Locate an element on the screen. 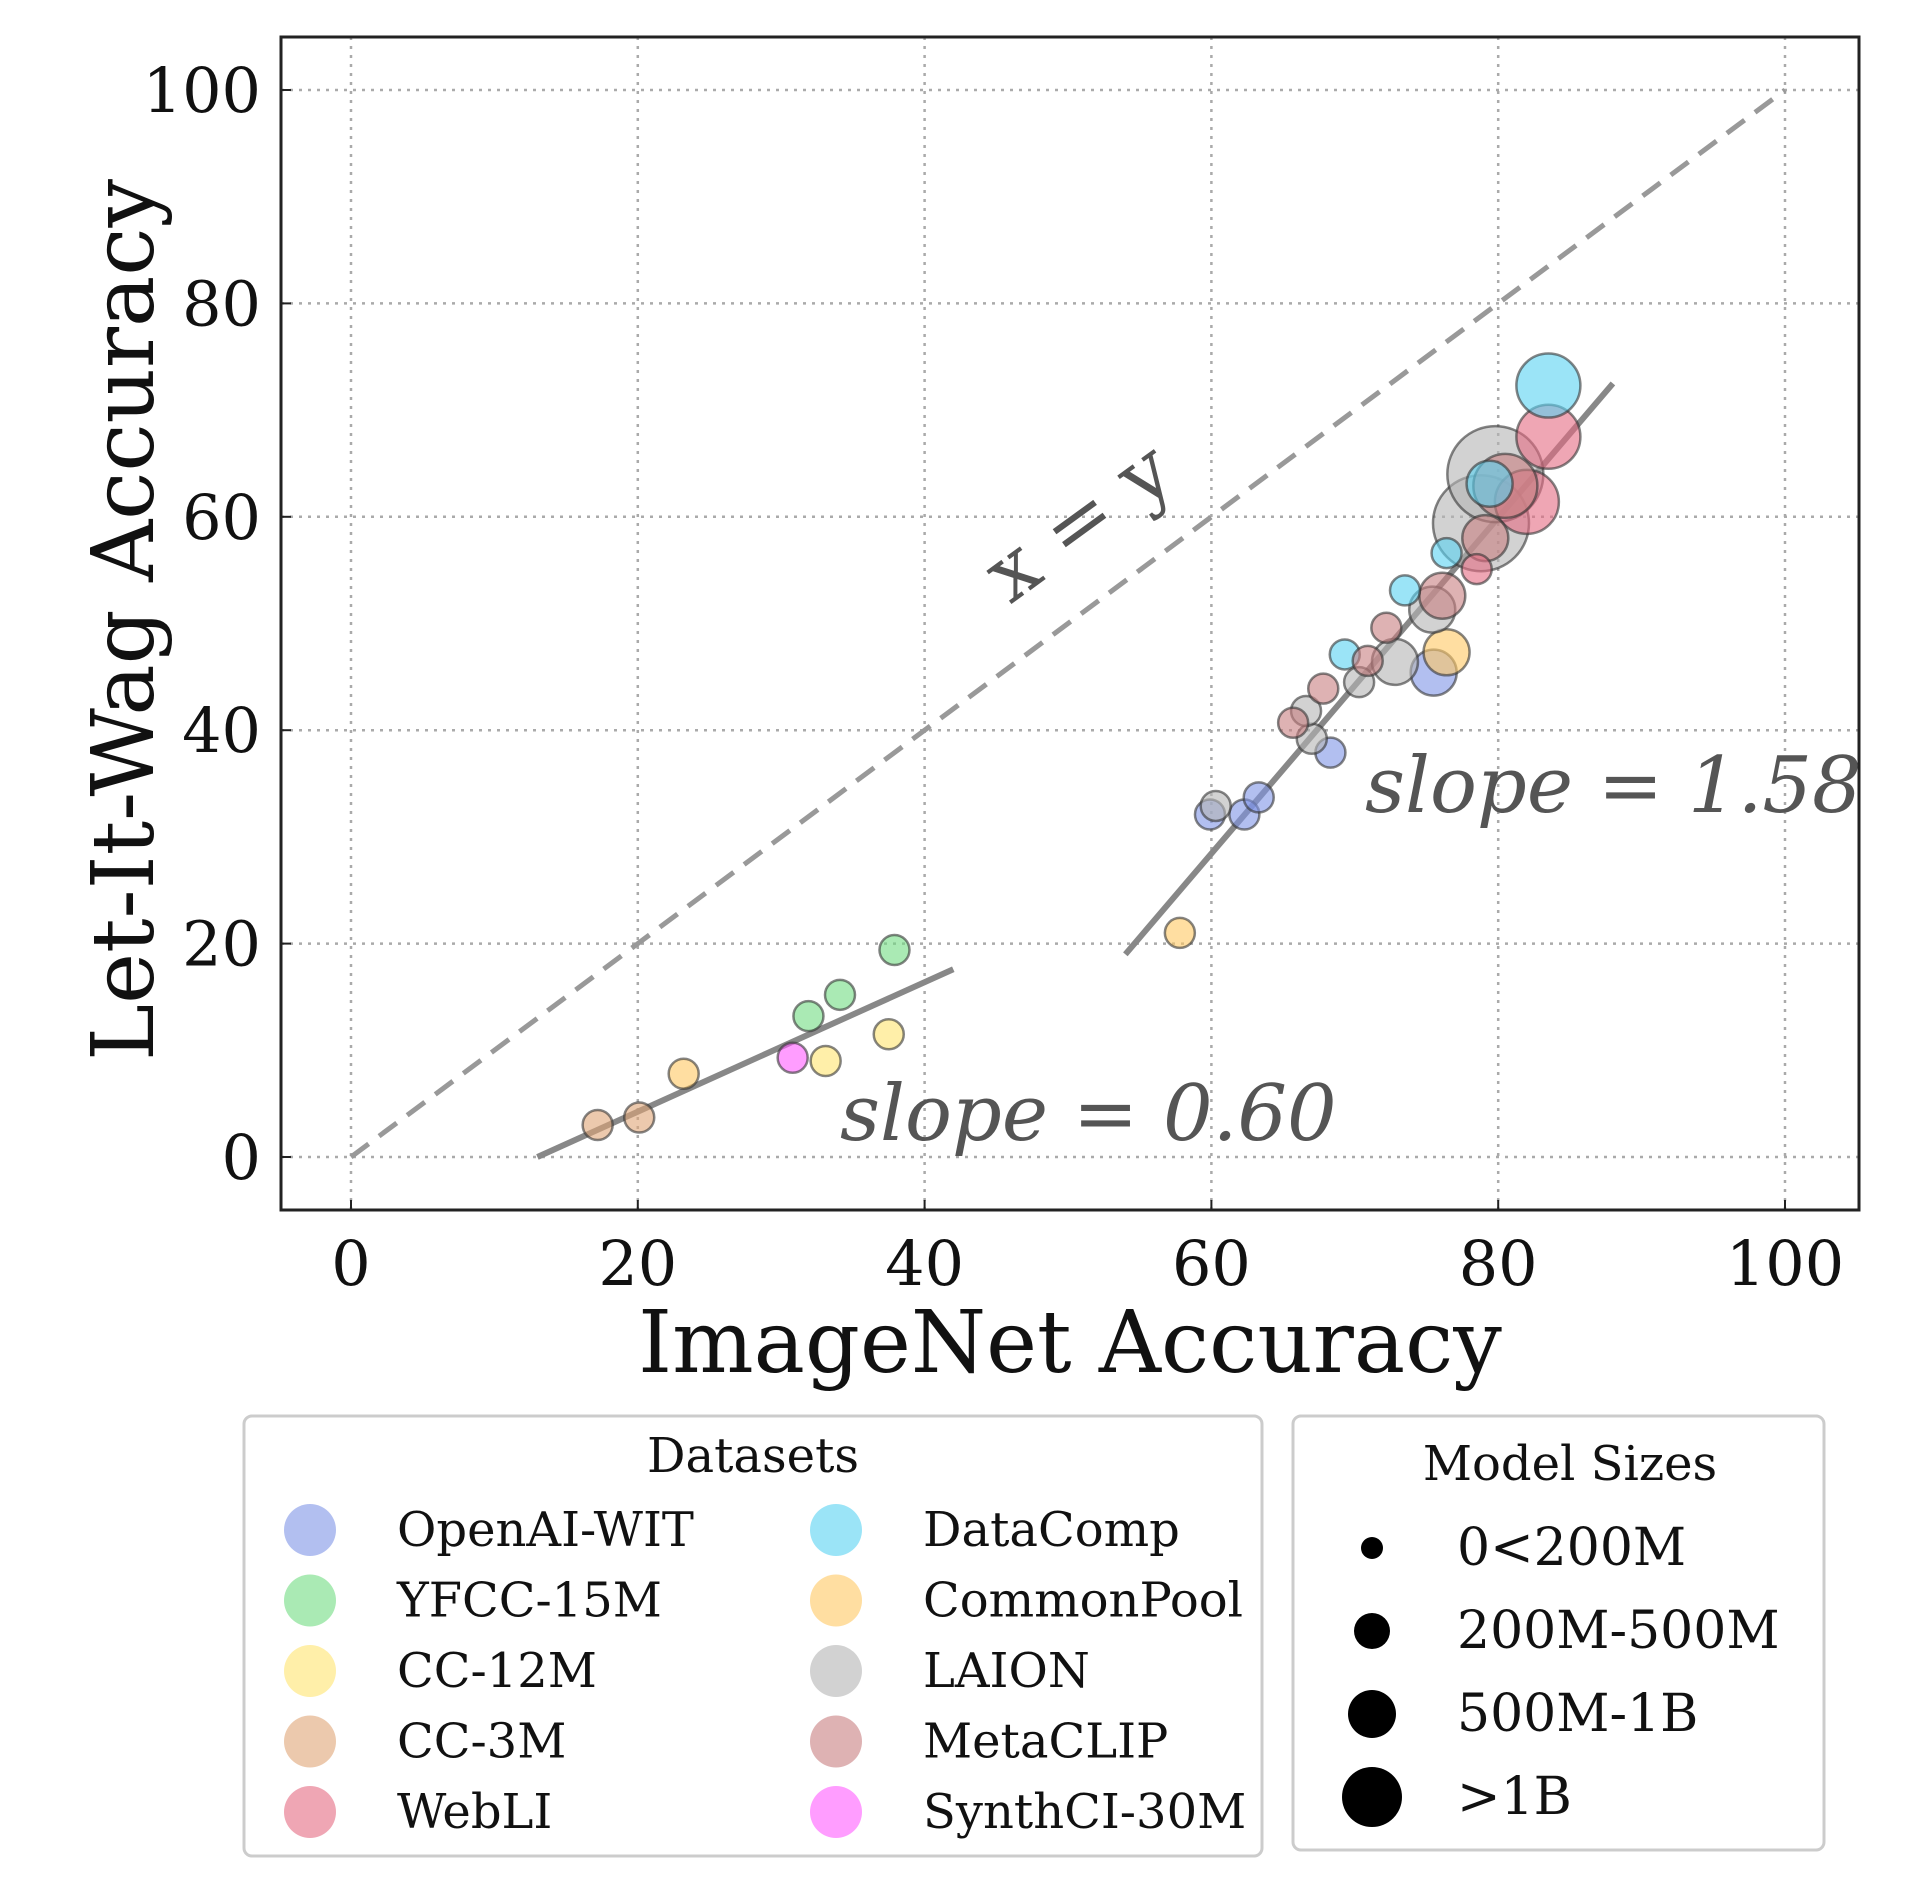  size-label: 500M-1B is located at coordinates (1577, 1714).